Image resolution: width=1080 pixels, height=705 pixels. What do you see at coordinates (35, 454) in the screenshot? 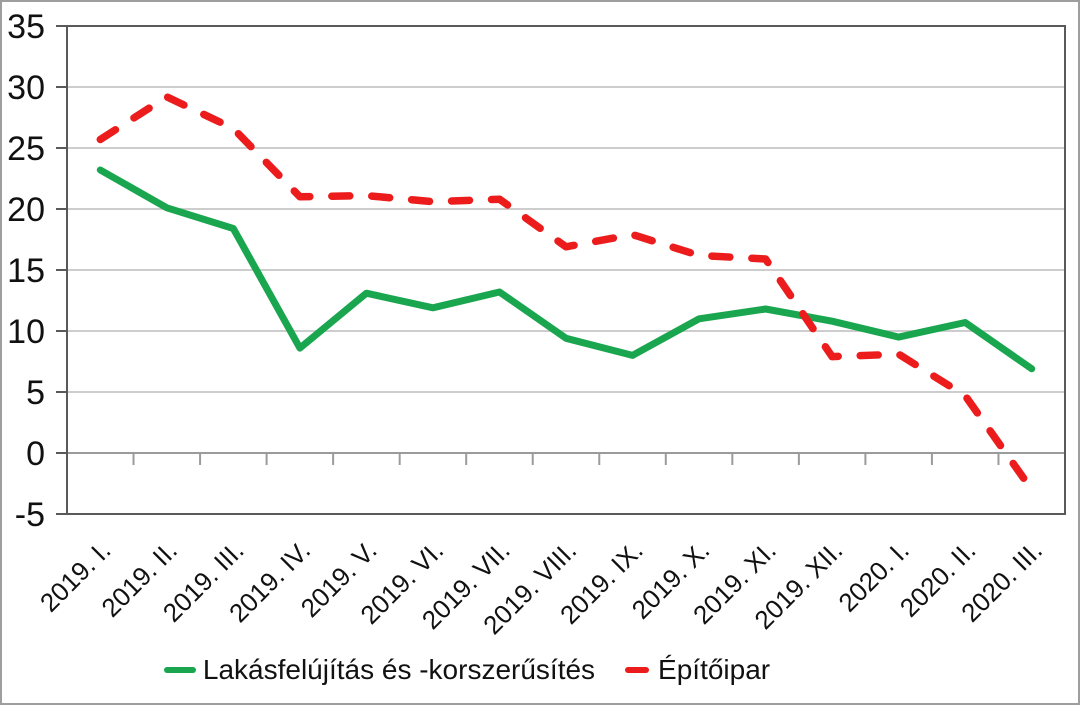
I see `y-tick-label: 0` at bounding box center [35, 454].